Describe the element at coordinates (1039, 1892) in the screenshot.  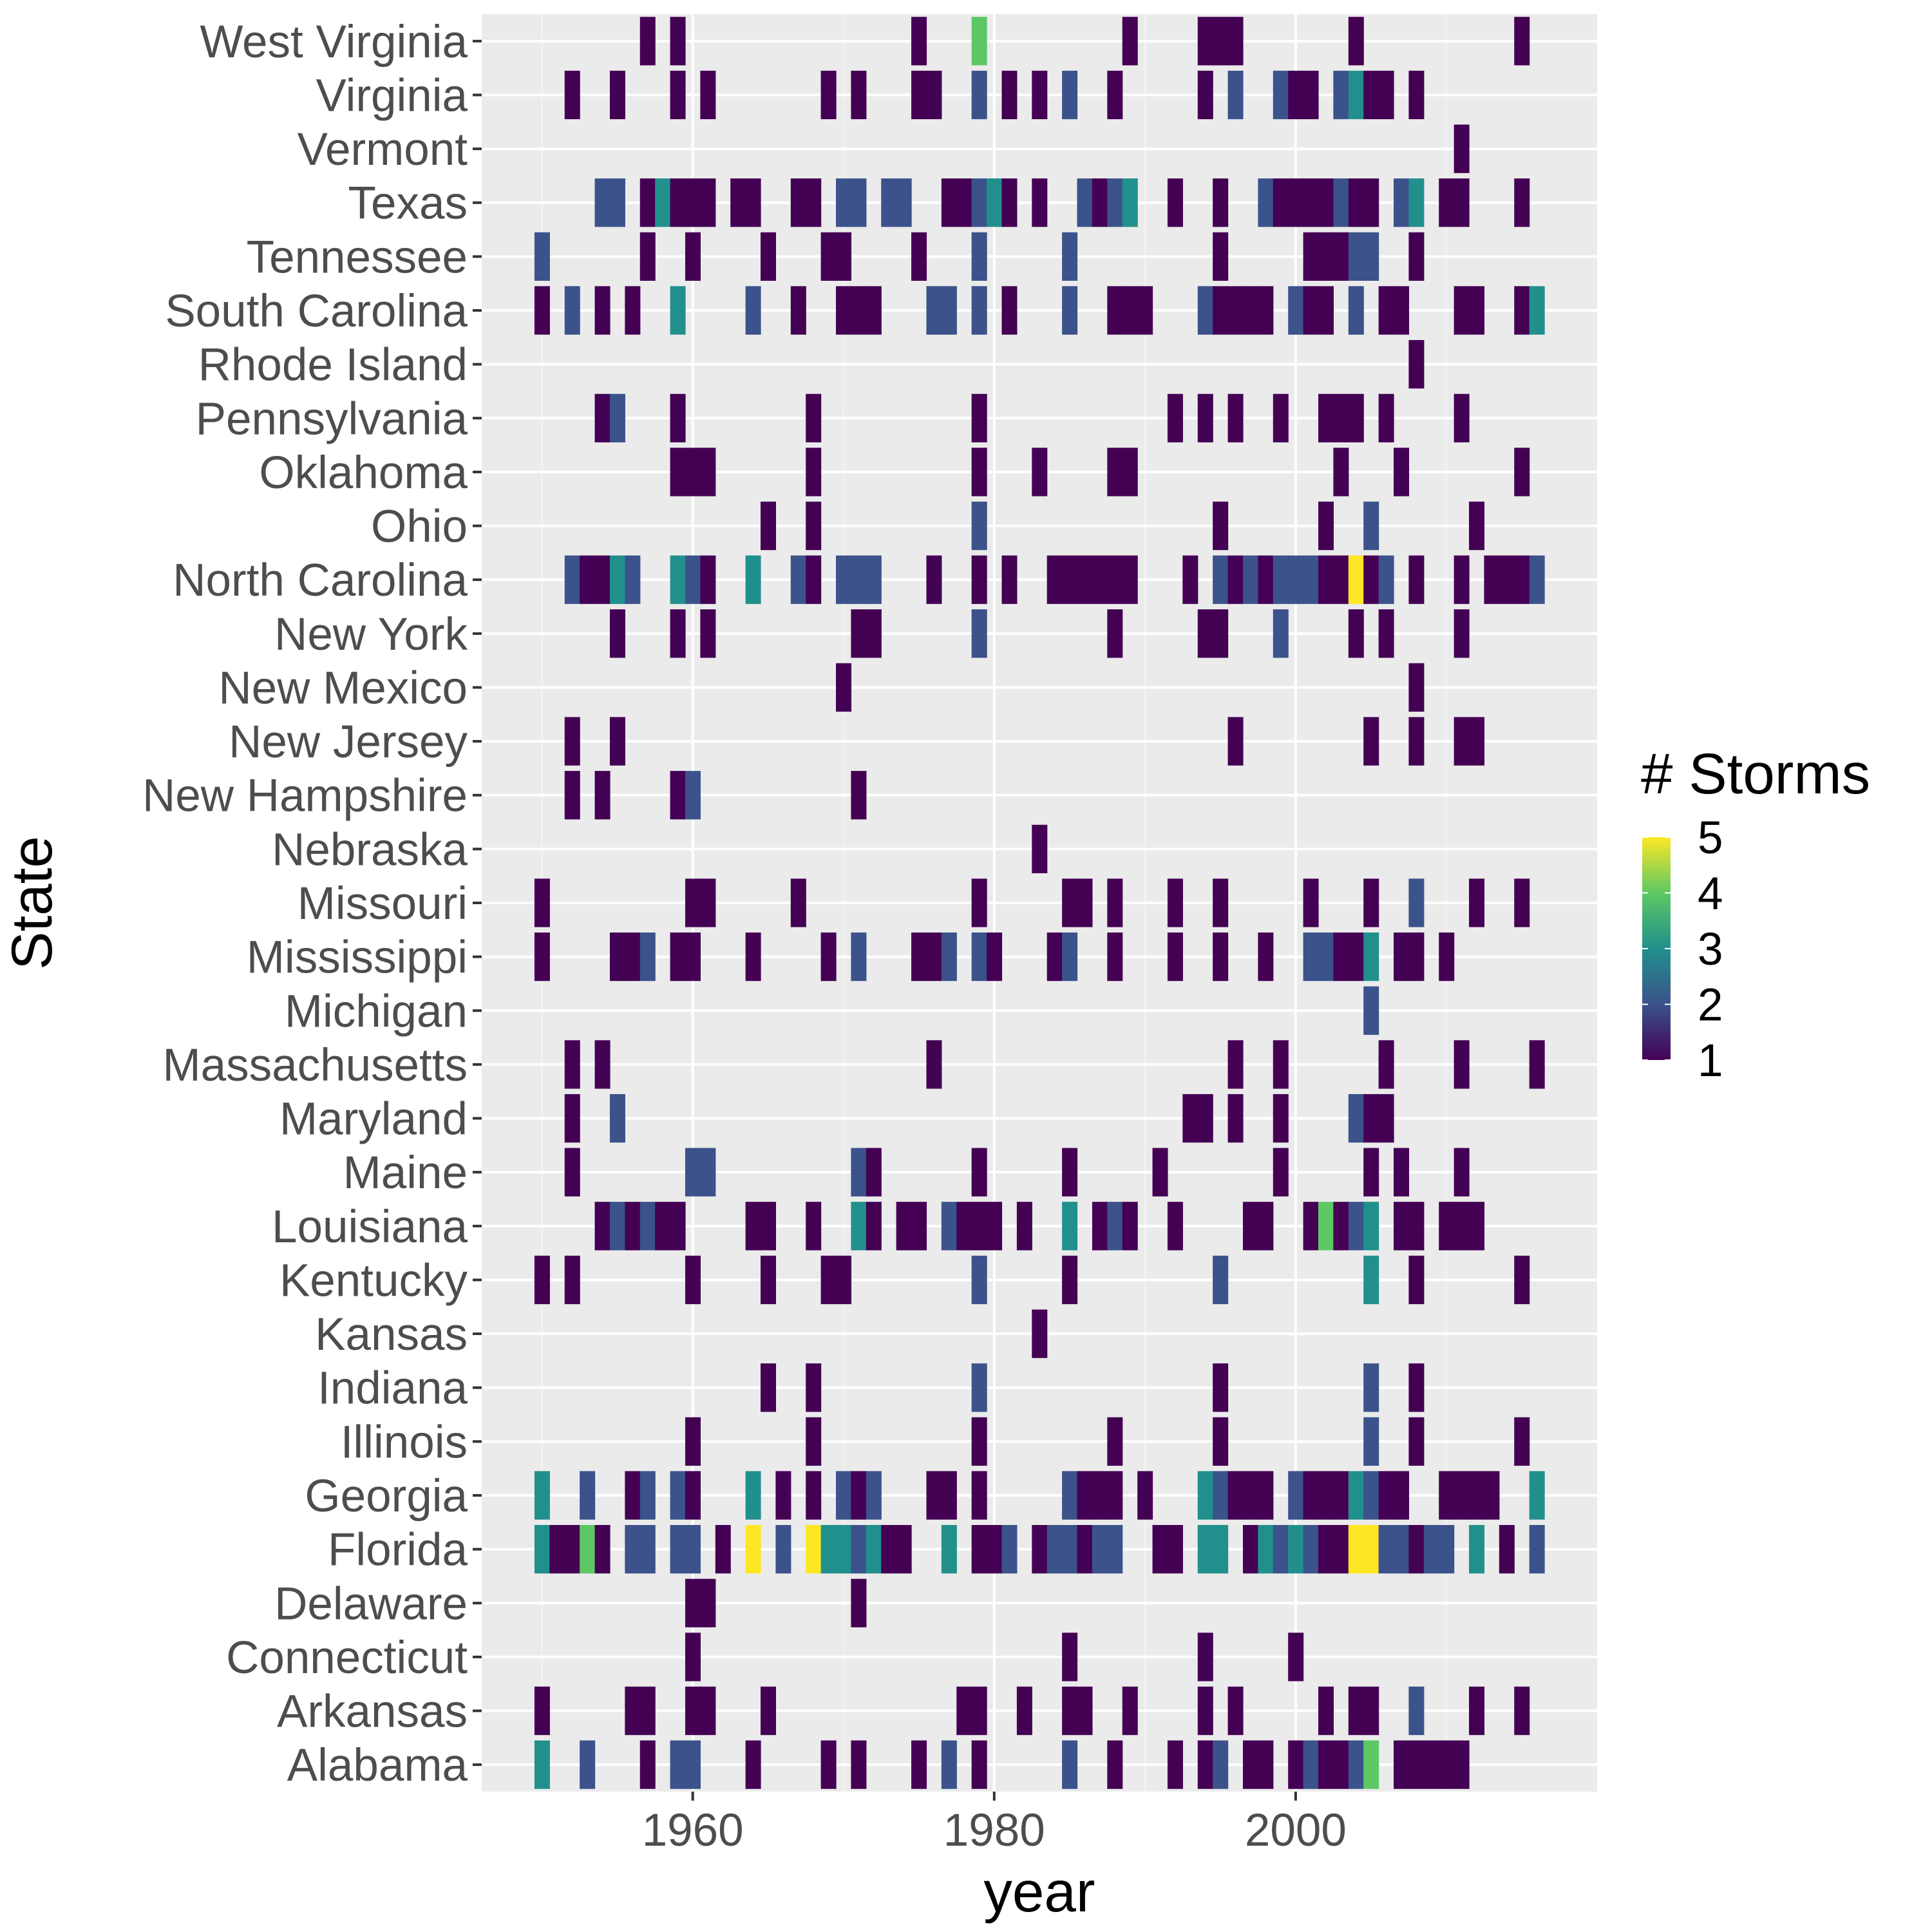
I see `x-axis-title: year` at that location.